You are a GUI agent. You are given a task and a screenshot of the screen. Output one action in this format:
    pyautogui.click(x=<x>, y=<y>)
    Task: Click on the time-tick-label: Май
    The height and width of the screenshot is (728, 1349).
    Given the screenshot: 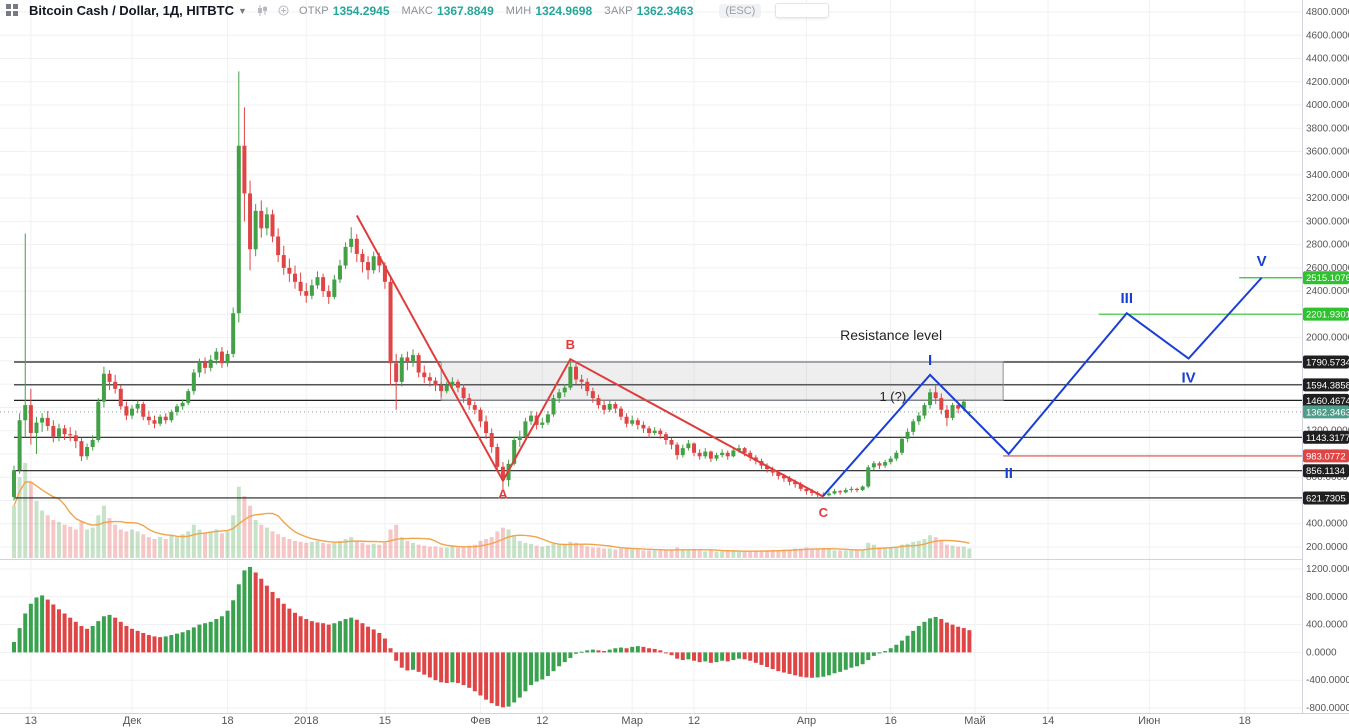 What is the action you would take?
    pyautogui.click(x=975, y=721)
    